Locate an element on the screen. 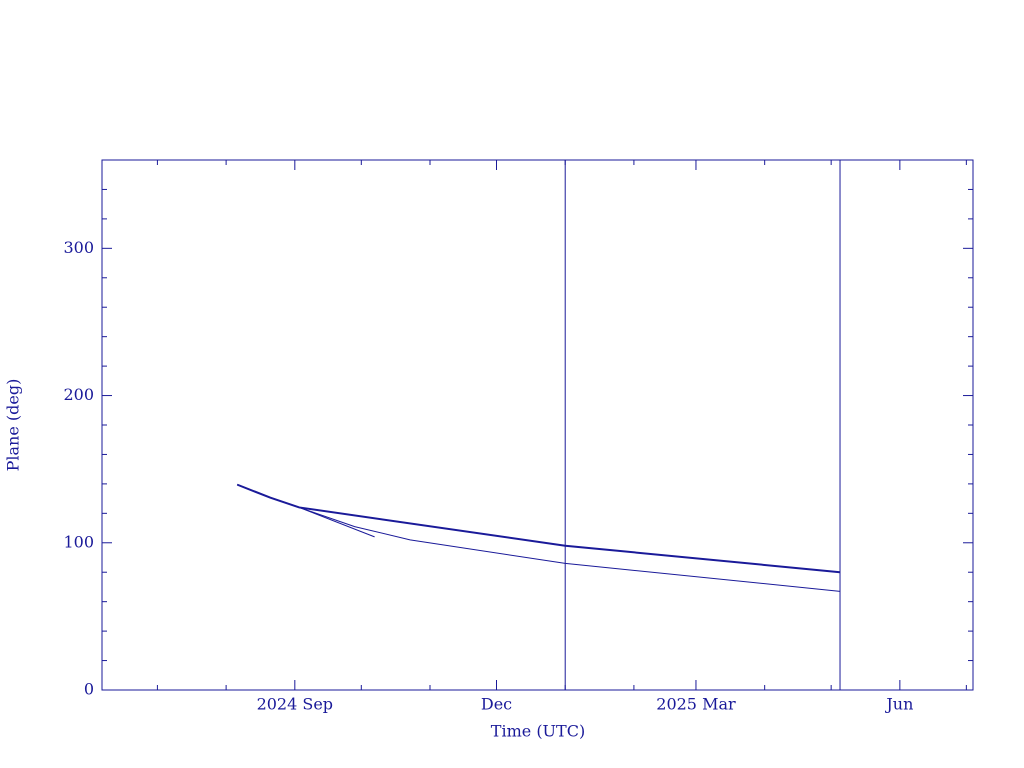 Image resolution: width=1024 pixels, height=768 pixels. x-tick-label: Dec is located at coordinates (496, 704).